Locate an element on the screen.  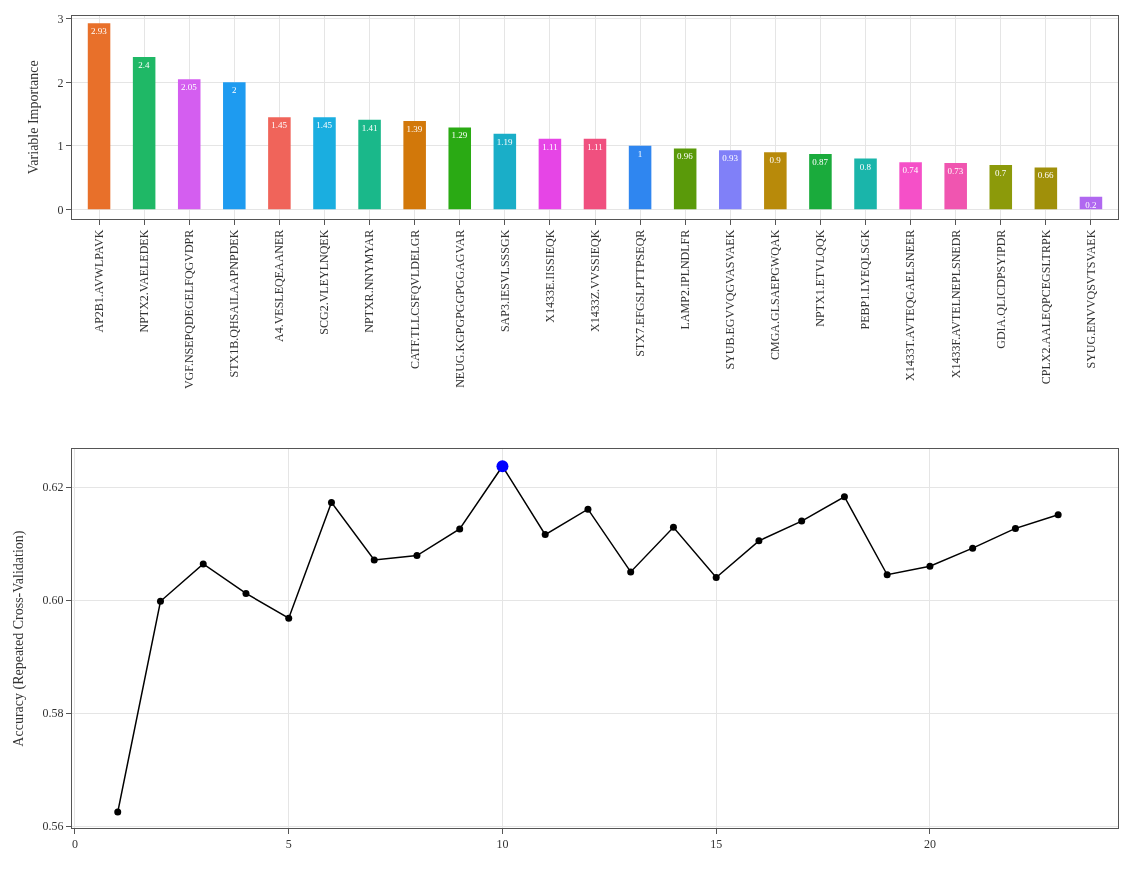
x-tick-label: PEBP1.LYEQLSGK is located at coordinates (865, 279).